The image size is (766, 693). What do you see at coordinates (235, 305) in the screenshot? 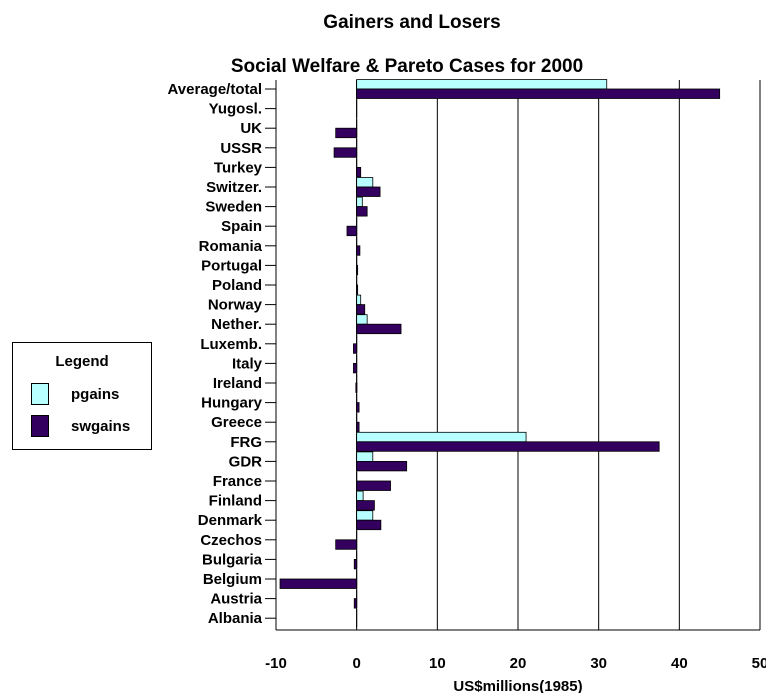
I see `category-label: Norway` at bounding box center [235, 305].